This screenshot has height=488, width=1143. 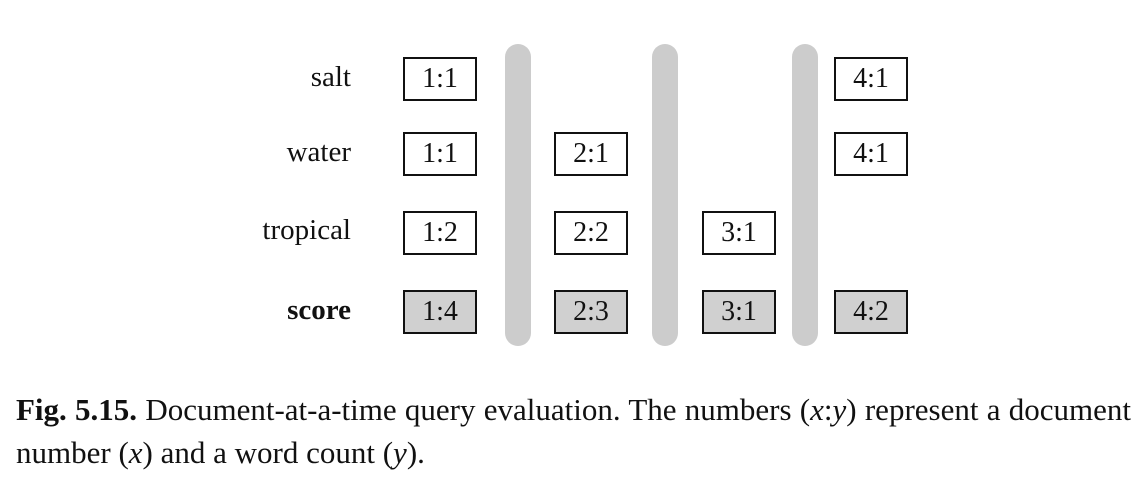 What do you see at coordinates (440, 154) in the screenshot?
I see `cell-water-doc1: 1:1` at bounding box center [440, 154].